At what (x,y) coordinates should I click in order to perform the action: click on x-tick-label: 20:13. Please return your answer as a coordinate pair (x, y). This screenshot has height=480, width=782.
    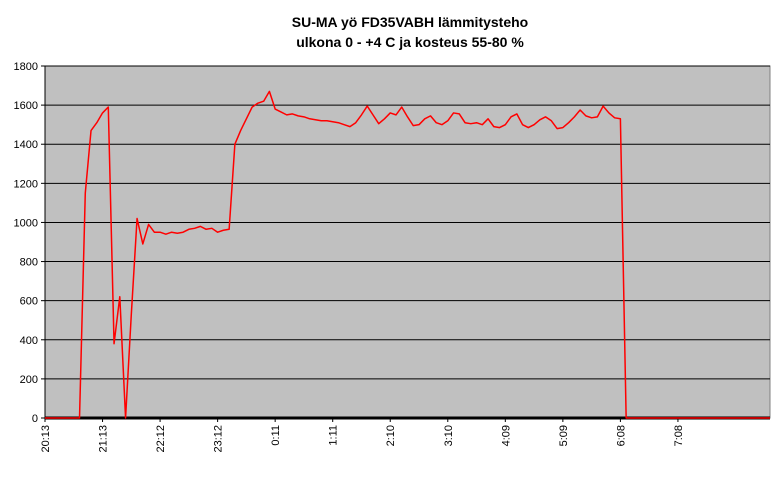
    Looking at the image, I should click on (46, 439).